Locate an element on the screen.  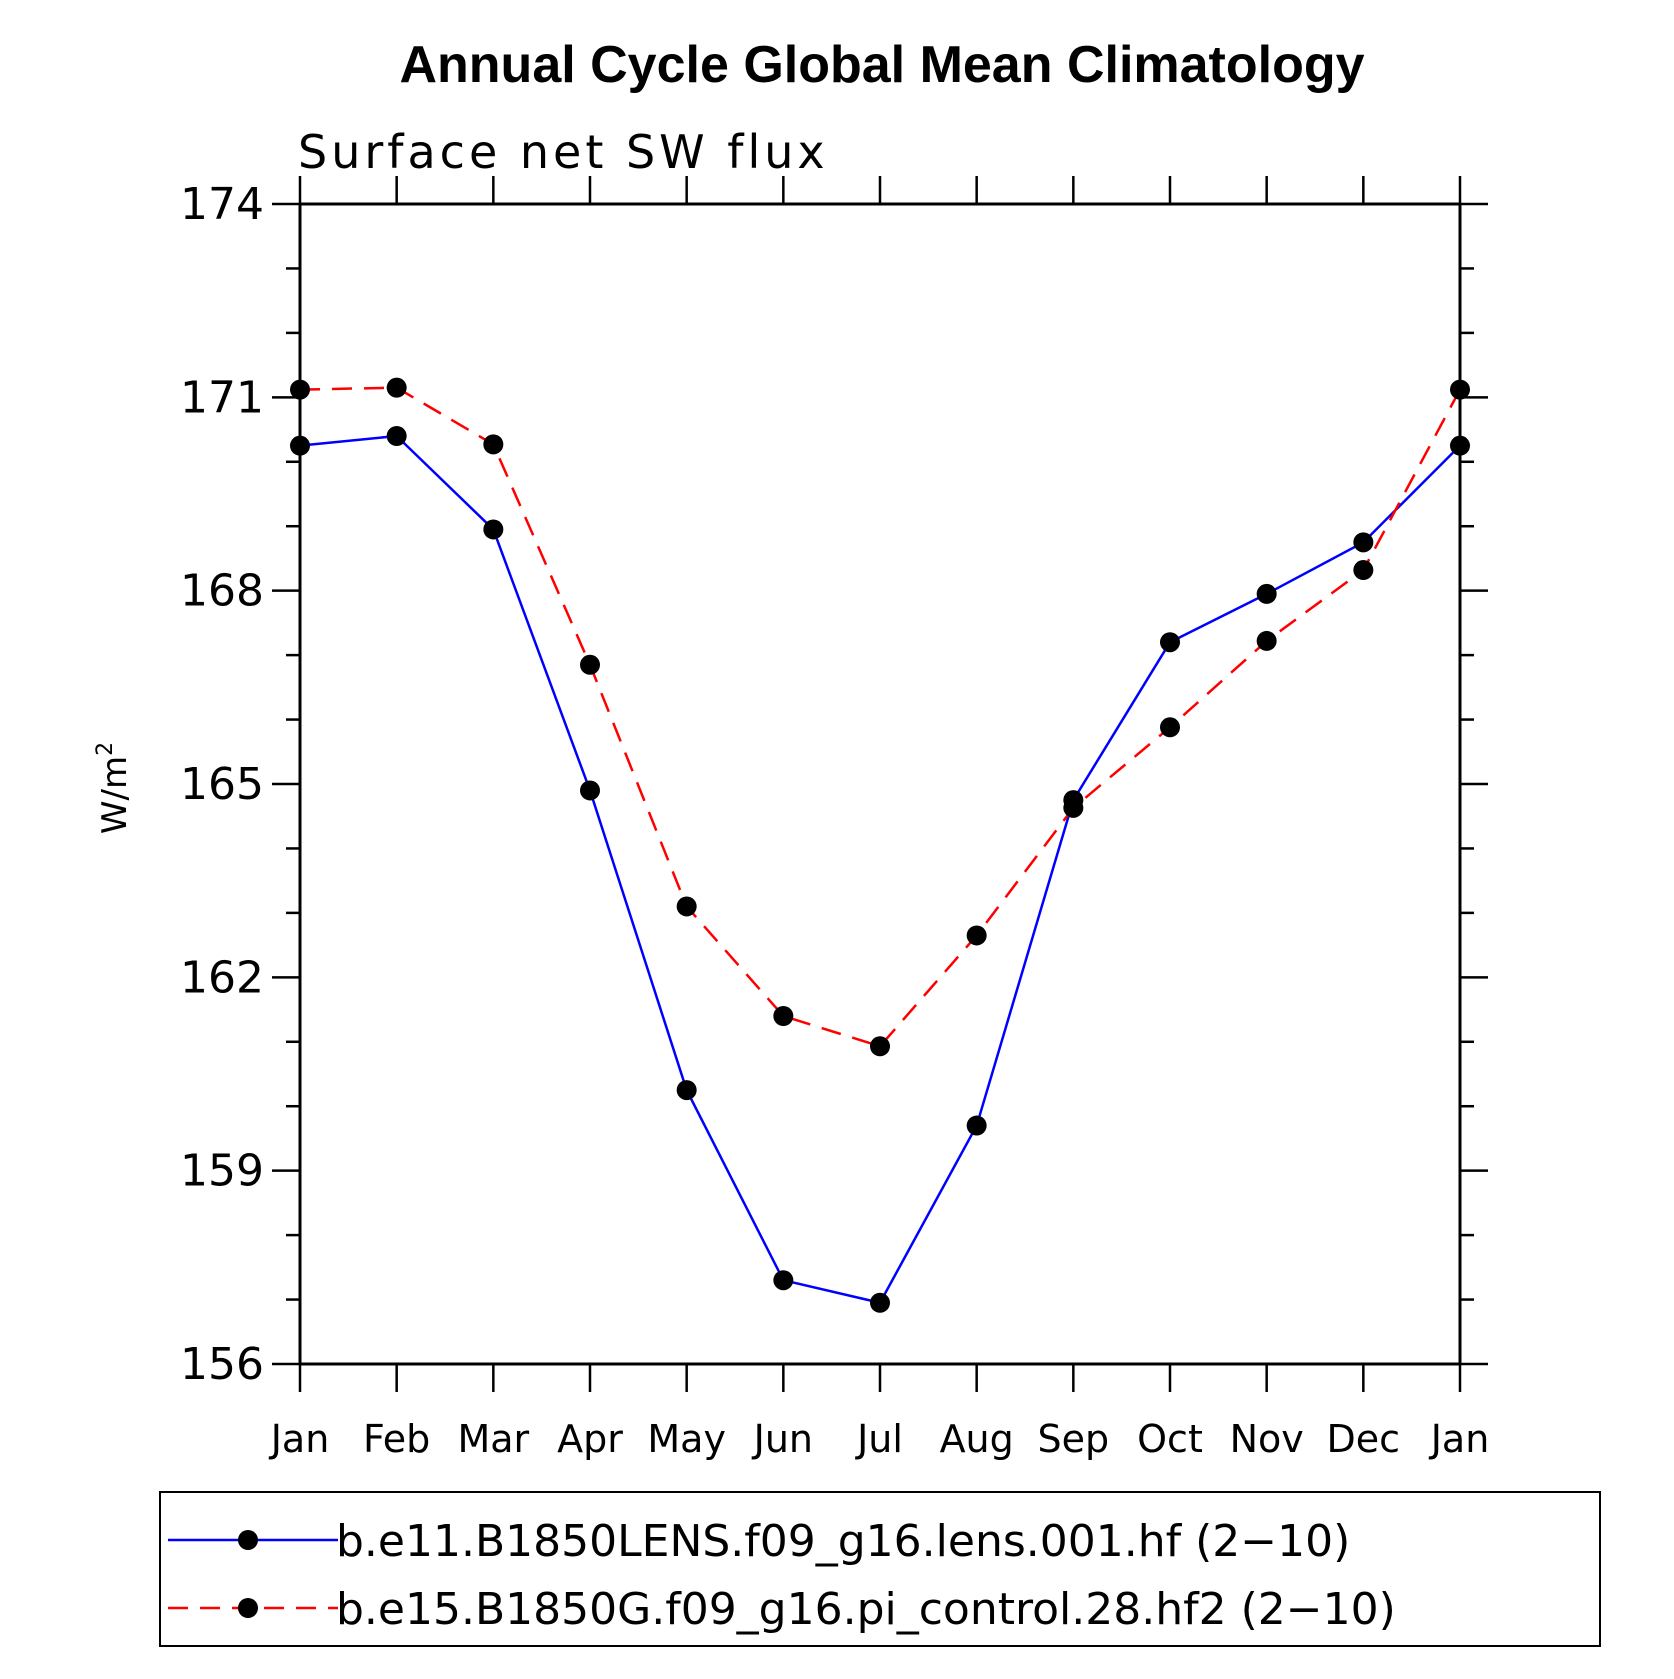
x-tick-label: Nov is located at coordinates (1267, 1439).